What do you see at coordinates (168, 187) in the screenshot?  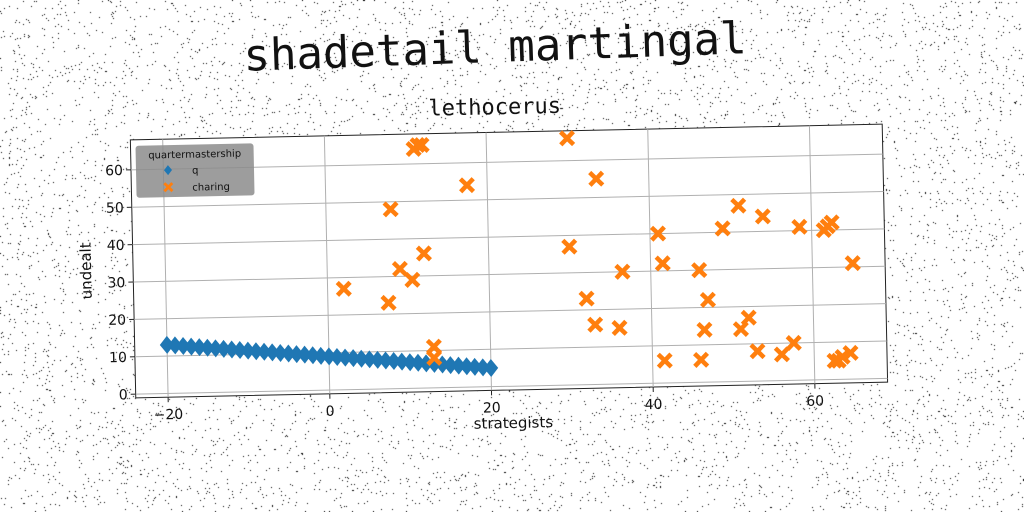 I see `legend-marker-charing` at bounding box center [168, 187].